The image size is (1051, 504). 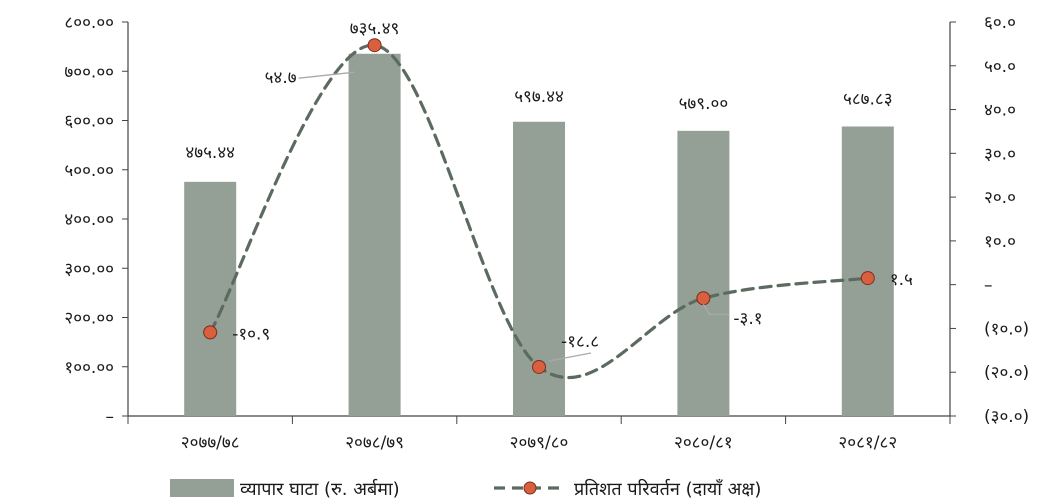 I want to click on line-data-label: १.५, so click(x=901, y=280).